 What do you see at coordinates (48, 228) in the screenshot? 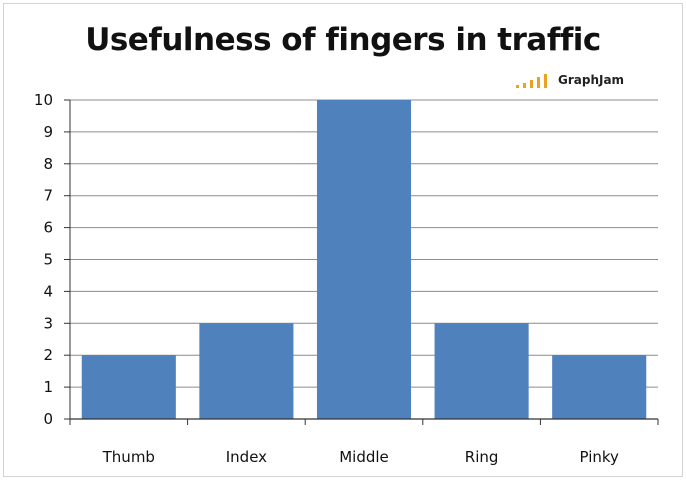
I see `y-tick-label: 6` at bounding box center [48, 228].